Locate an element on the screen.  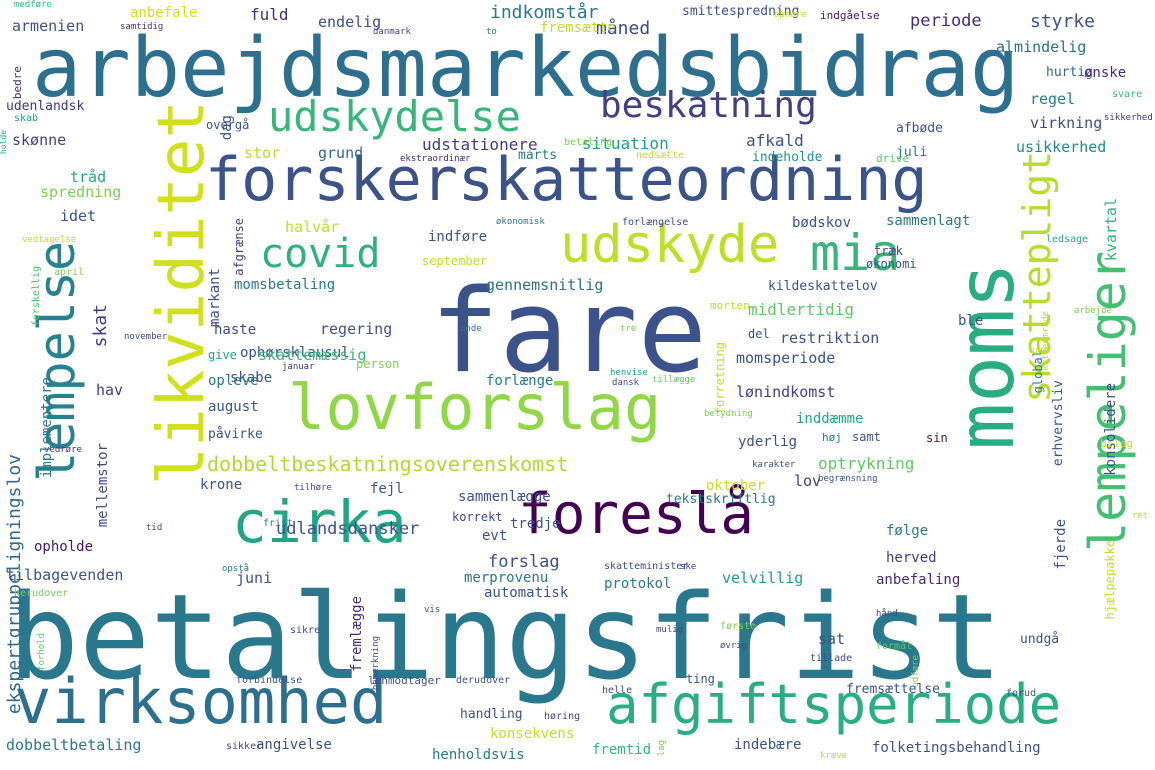
cloud-word: overgå is located at coordinates (228, 125).